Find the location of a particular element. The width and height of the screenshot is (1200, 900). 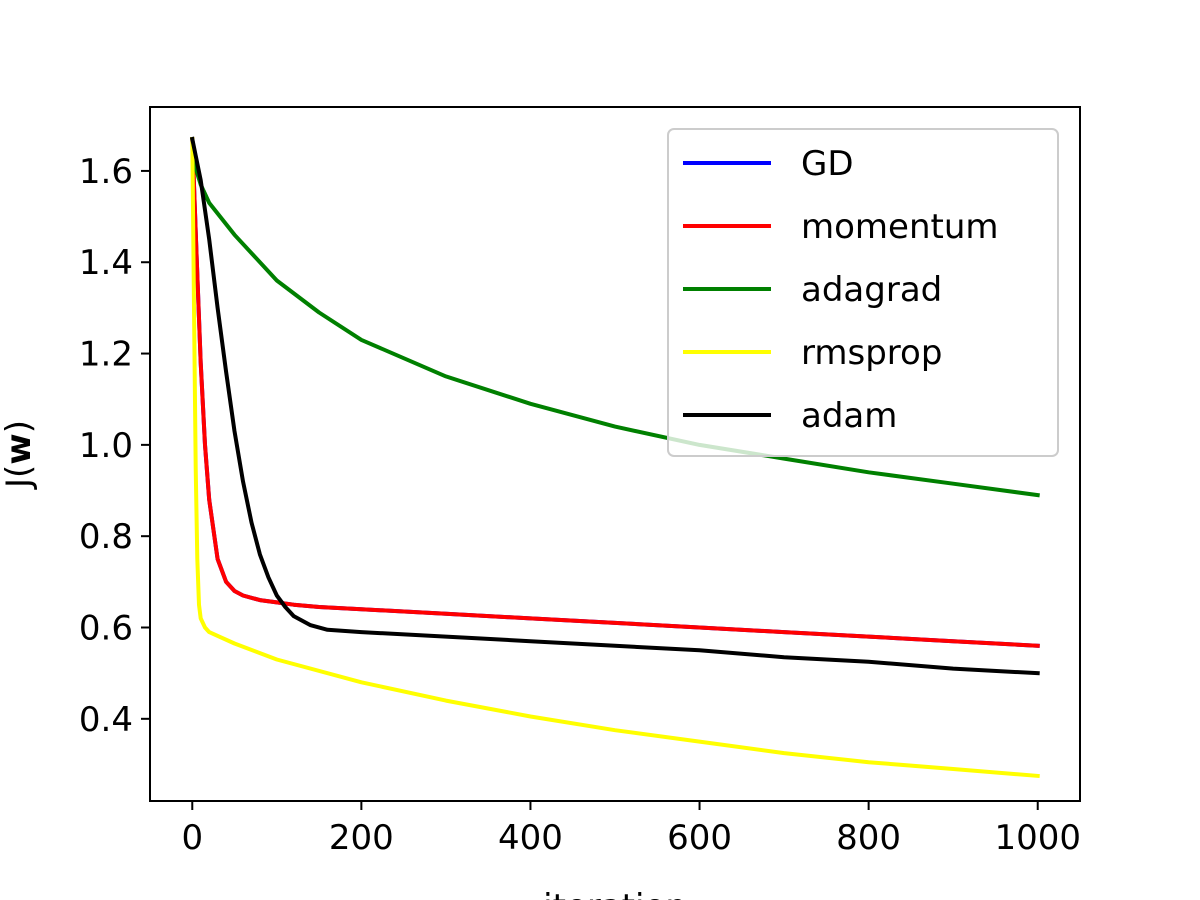

legend-label-adagrad: adagrad is located at coordinates (871, 290).